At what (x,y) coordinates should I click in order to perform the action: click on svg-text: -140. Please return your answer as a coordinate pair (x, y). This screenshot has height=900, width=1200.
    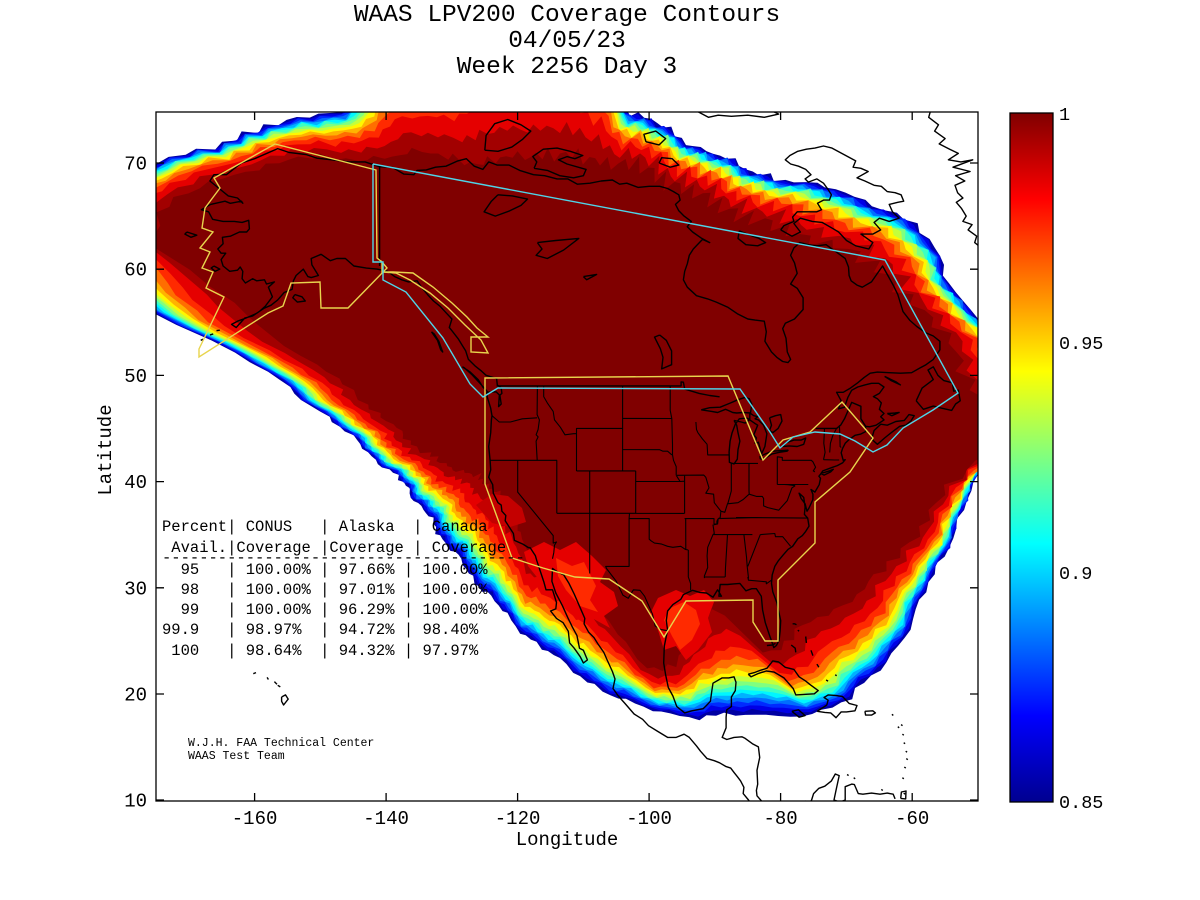
    Looking at the image, I should click on (386, 819).